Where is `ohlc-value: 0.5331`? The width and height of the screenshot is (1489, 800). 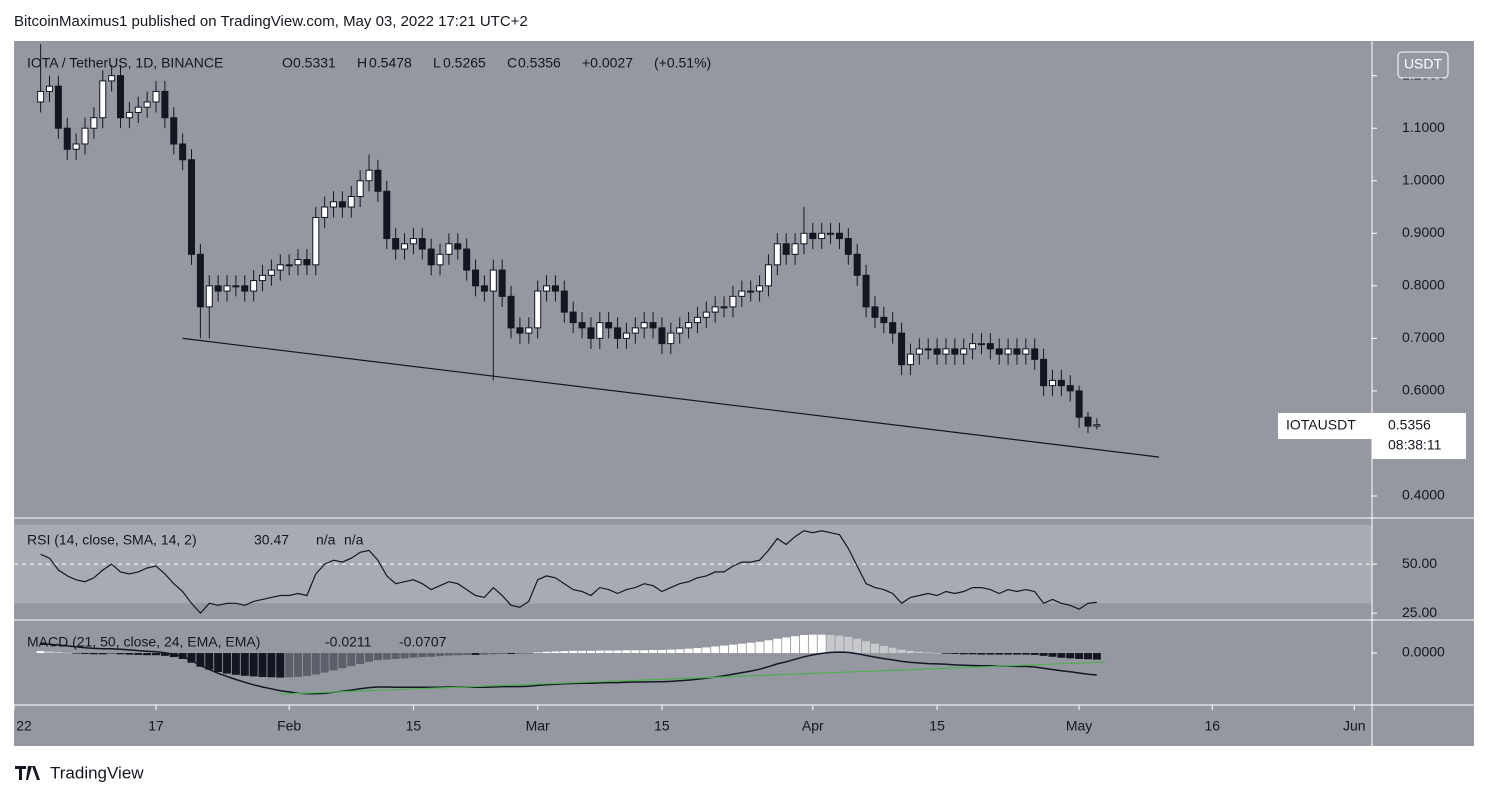
ohlc-value: 0.5331 is located at coordinates (314, 63).